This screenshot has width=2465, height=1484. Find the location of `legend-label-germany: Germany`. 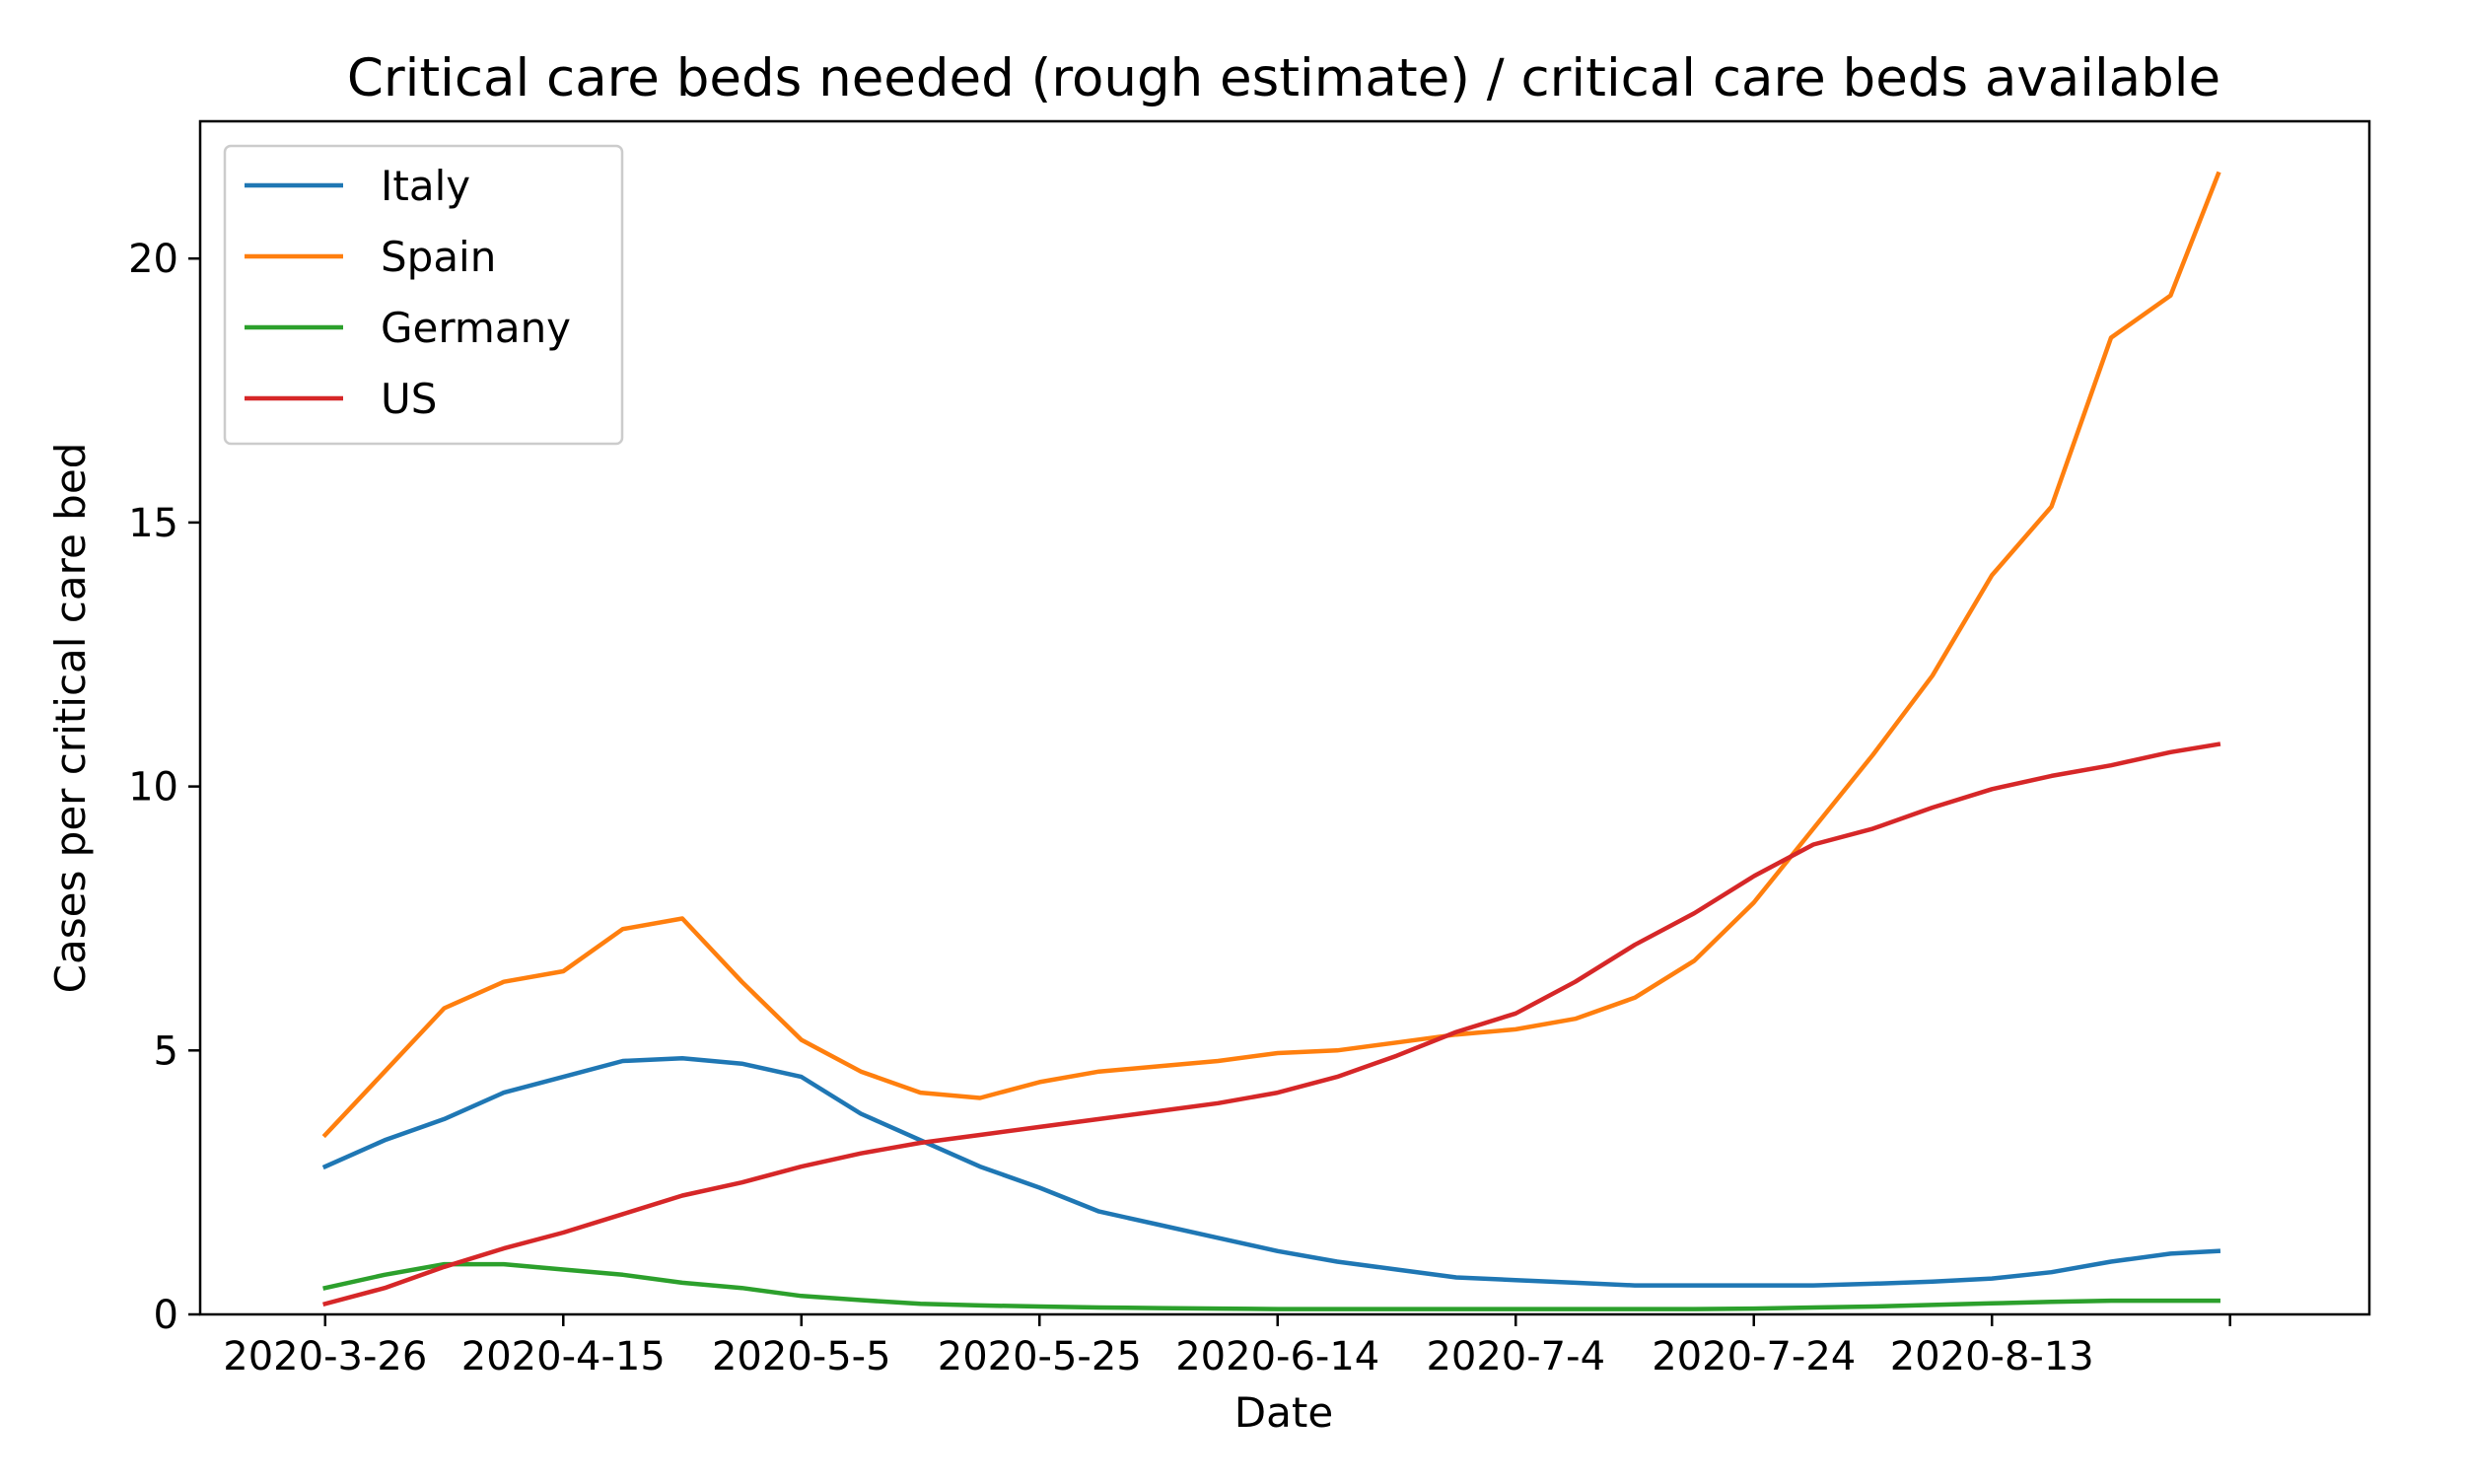

legend-label-germany: Germany is located at coordinates (476, 328).